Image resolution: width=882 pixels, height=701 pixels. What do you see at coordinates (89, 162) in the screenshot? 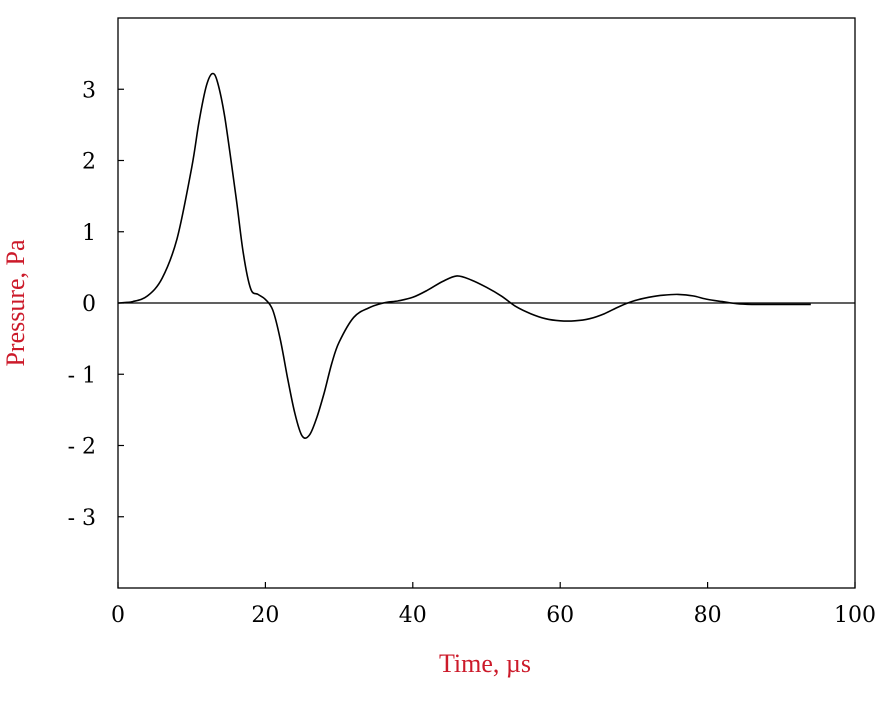
I see `y-tick-label: 2` at bounding box center [89, 162].